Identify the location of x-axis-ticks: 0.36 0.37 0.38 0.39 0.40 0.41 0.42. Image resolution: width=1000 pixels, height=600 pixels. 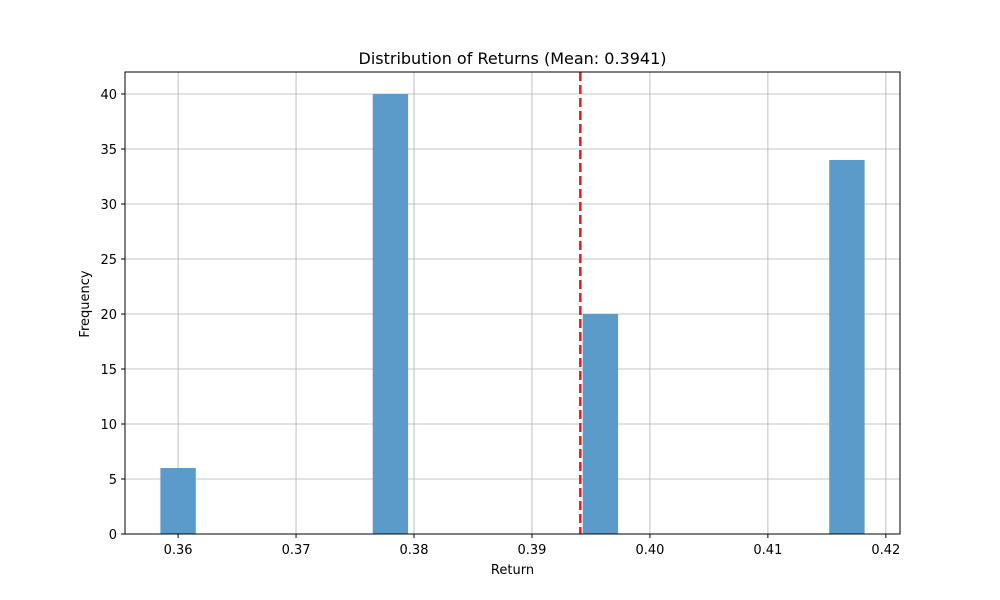
(532, 546).